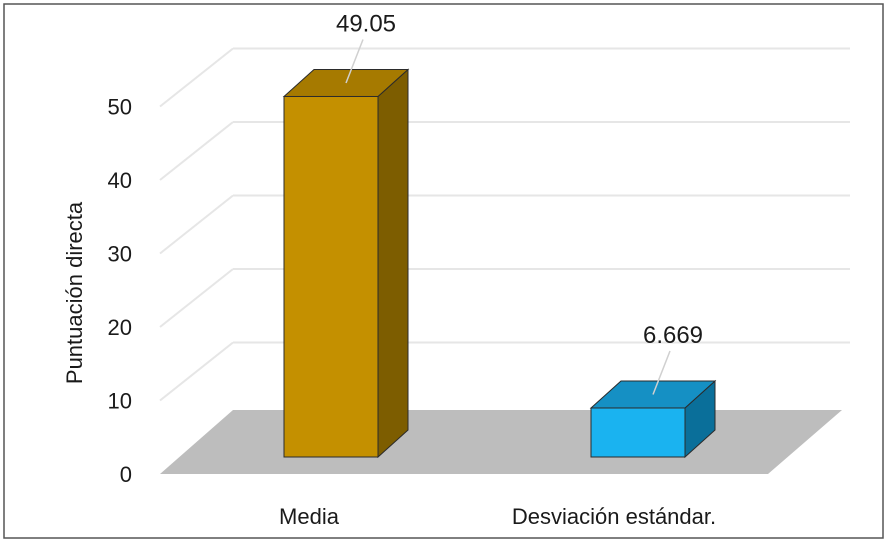 The height and width of the screenshot is (547, 887). Describe the element at coordinates (74, 292) in the screenshot. I see `y-axis-label: Puntuación directa` at that location.